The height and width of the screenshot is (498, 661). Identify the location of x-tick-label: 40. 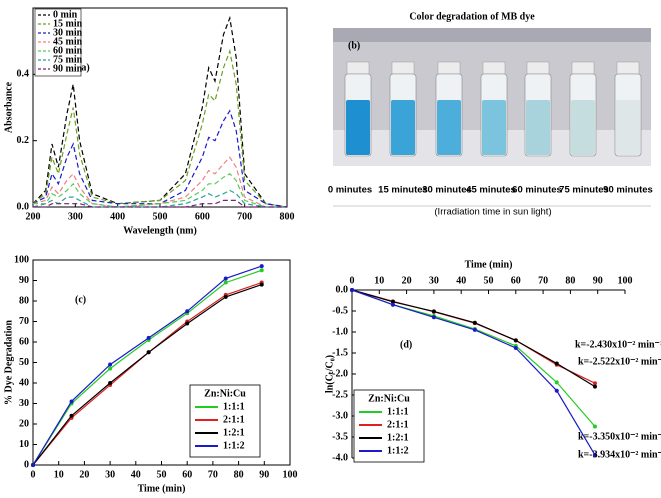
(136, 474).